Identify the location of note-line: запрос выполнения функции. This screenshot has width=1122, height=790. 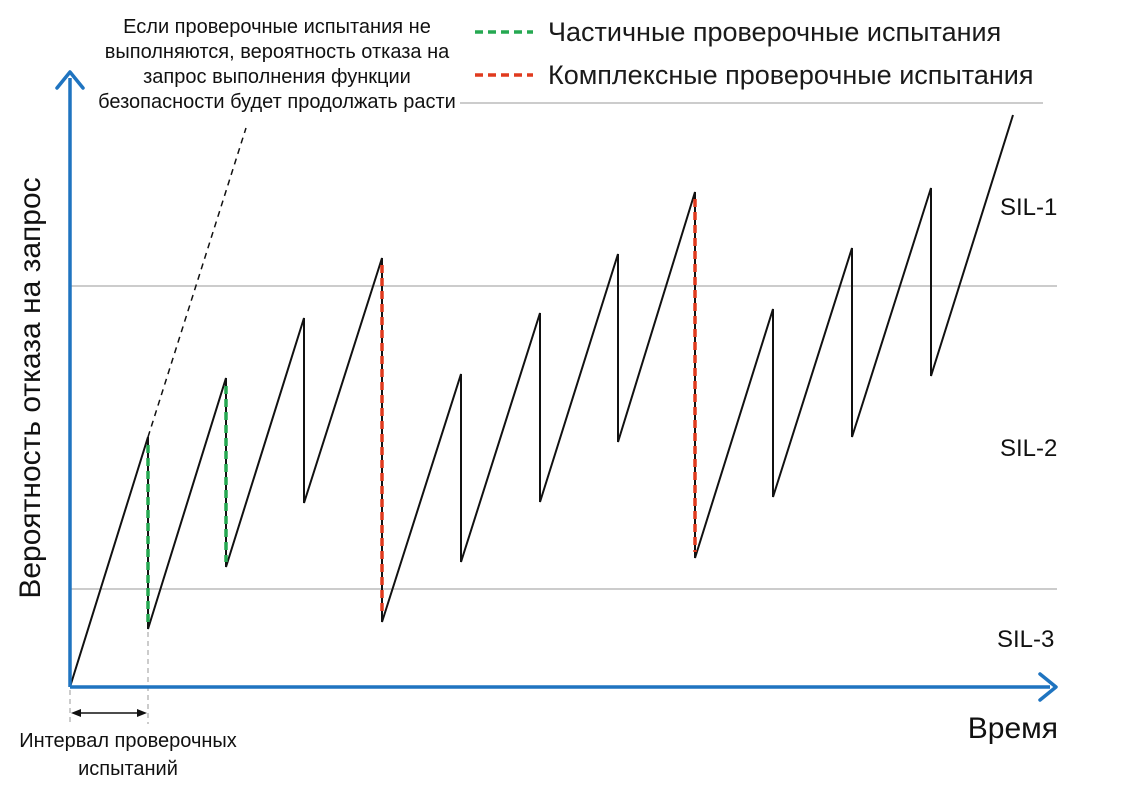
(277, 77).